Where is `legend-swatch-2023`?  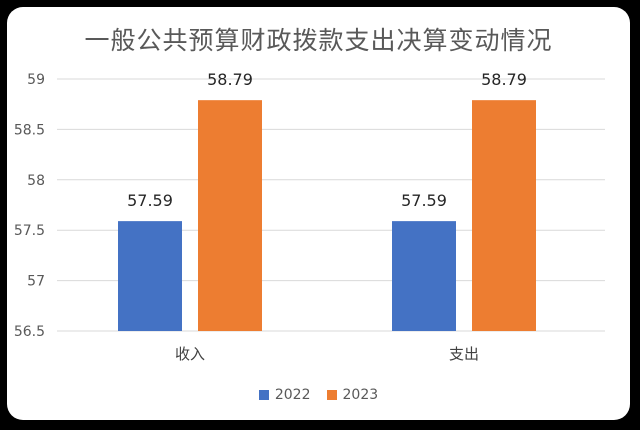 legend-swatch-2023 is located at coordinates (331, 395).